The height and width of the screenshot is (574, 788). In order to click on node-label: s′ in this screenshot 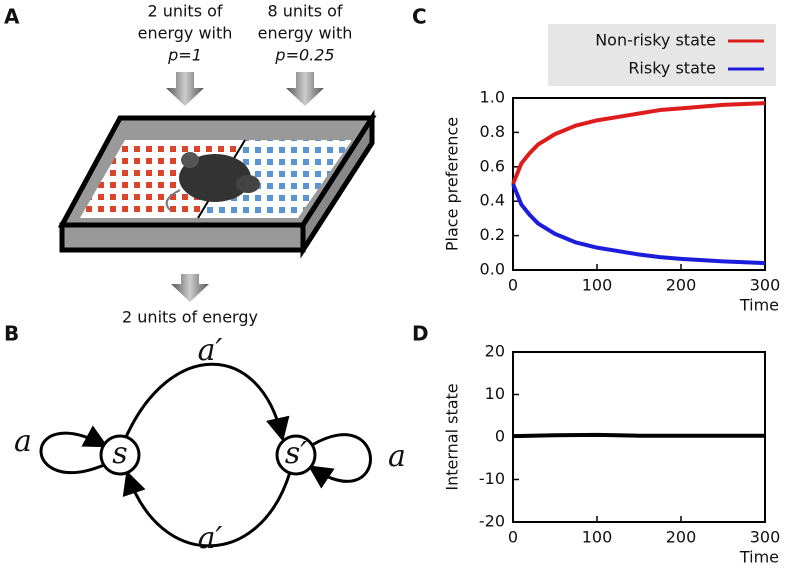, I will do `click(296, 453)`.